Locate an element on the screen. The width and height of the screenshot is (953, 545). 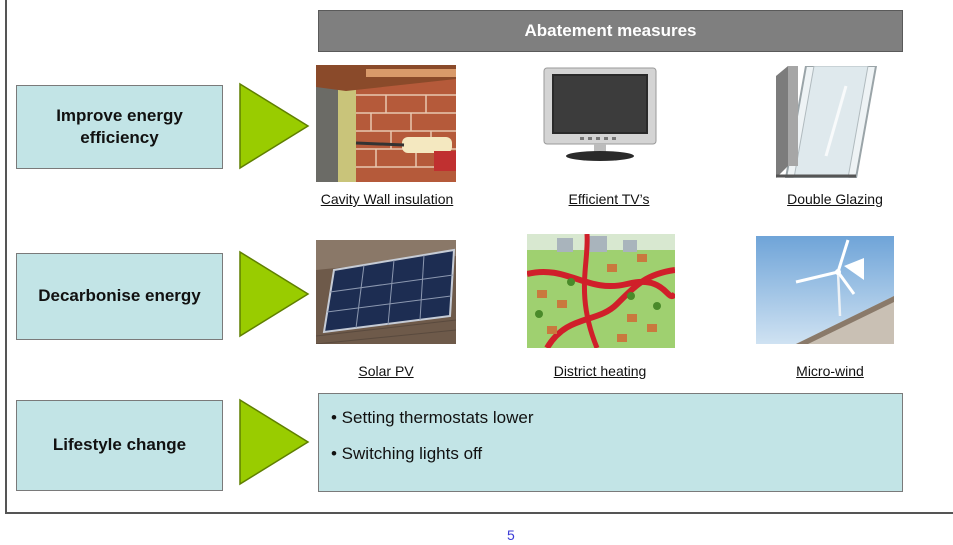
caption-double-glazing: Double Glazing is located at coordinates (835, 199).